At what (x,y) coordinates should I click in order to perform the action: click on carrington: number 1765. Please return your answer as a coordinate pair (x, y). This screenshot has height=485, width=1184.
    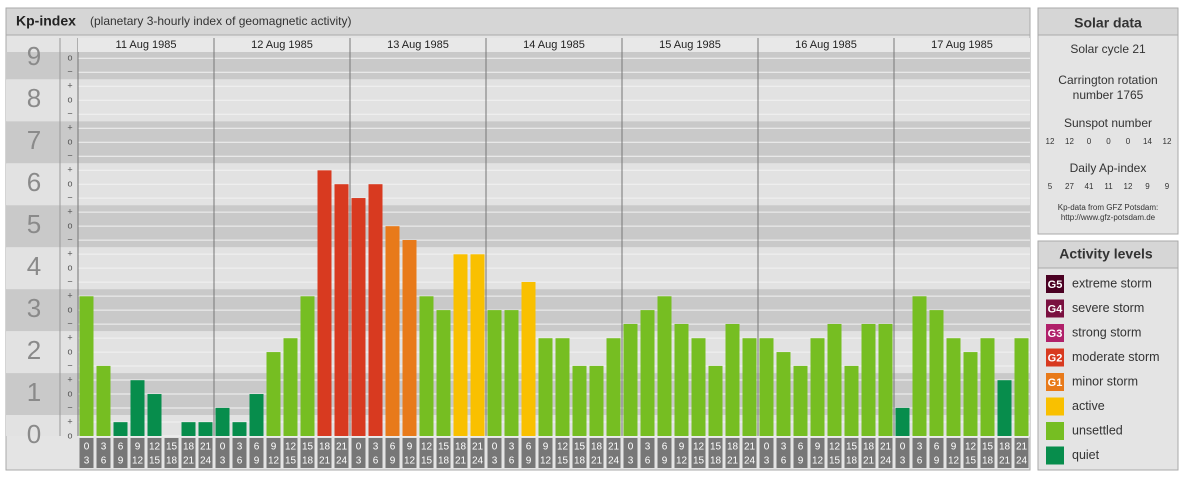
    Looking at the image, I should click on (1108, 95).